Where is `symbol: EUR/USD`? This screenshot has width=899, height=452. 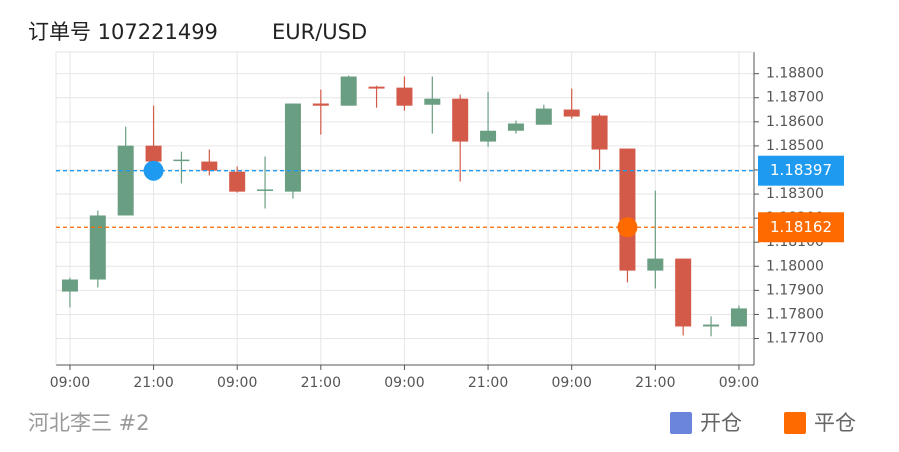 symbol: EUR/USD is located at coordinates (319, 32).